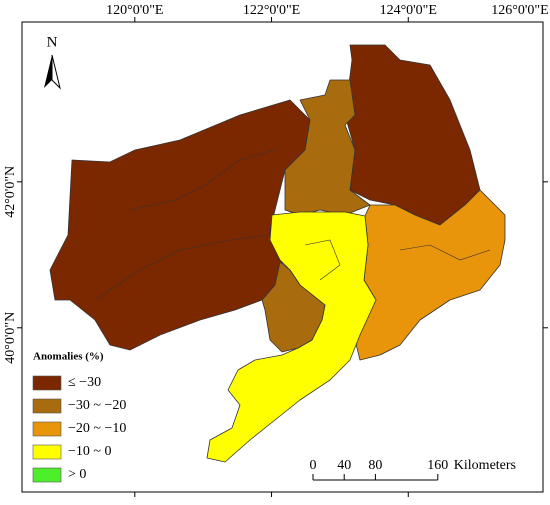  What do you see at coordinates (485, 465) in the screenshot?
I see `scale-unit: Kilometers` at bounding box center [485, 465].